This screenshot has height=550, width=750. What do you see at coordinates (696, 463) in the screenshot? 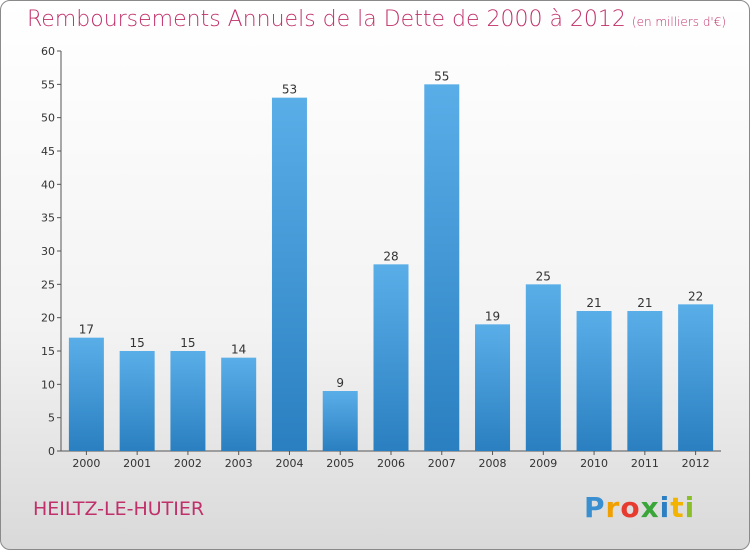
I see `x-tick-label: 2012` at bounding box center [696, 463].